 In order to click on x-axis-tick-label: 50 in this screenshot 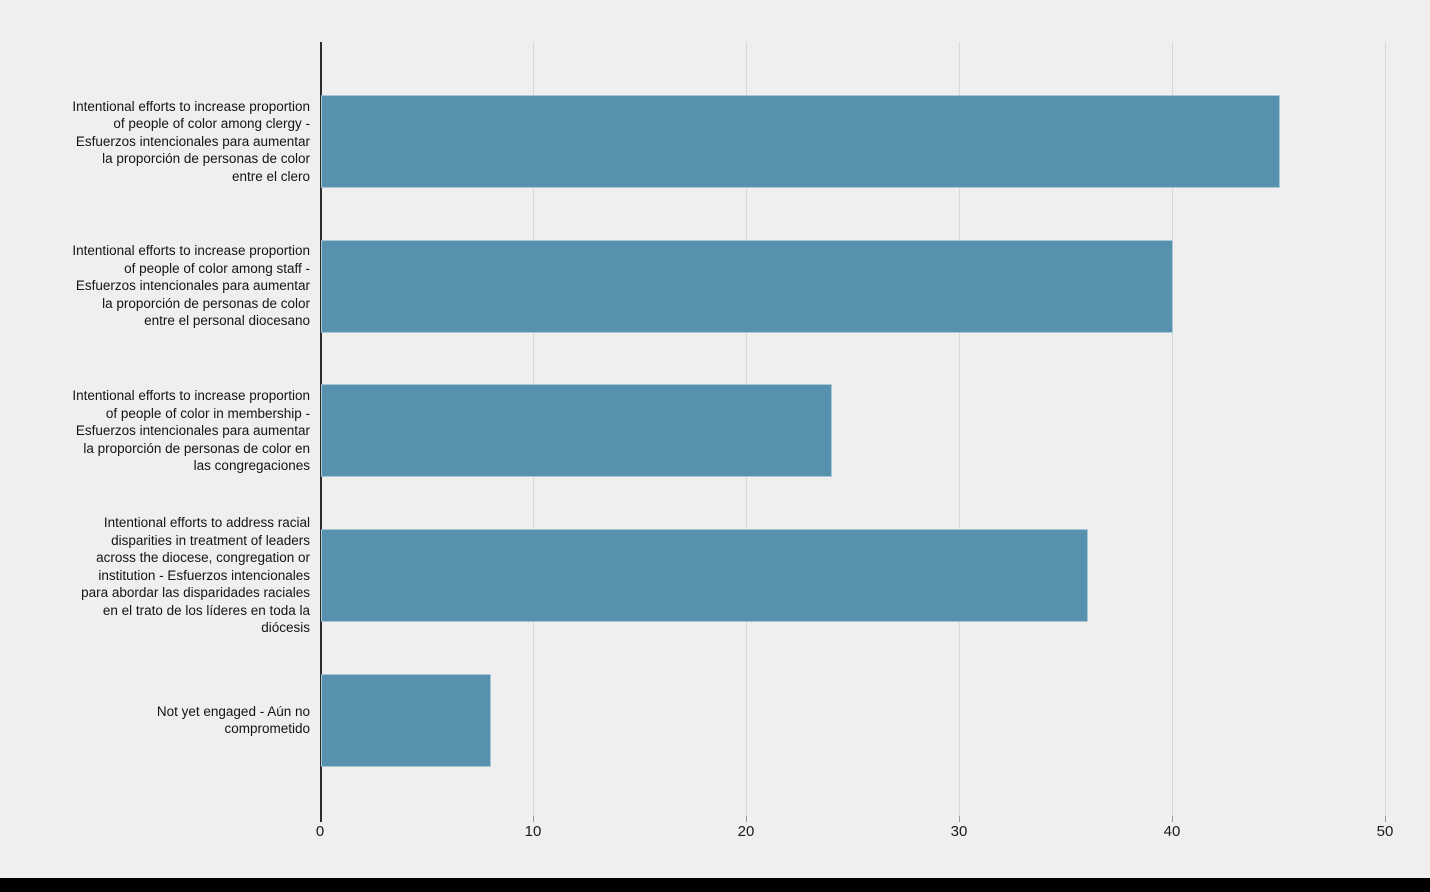, I will do `click(1385, 831)`.